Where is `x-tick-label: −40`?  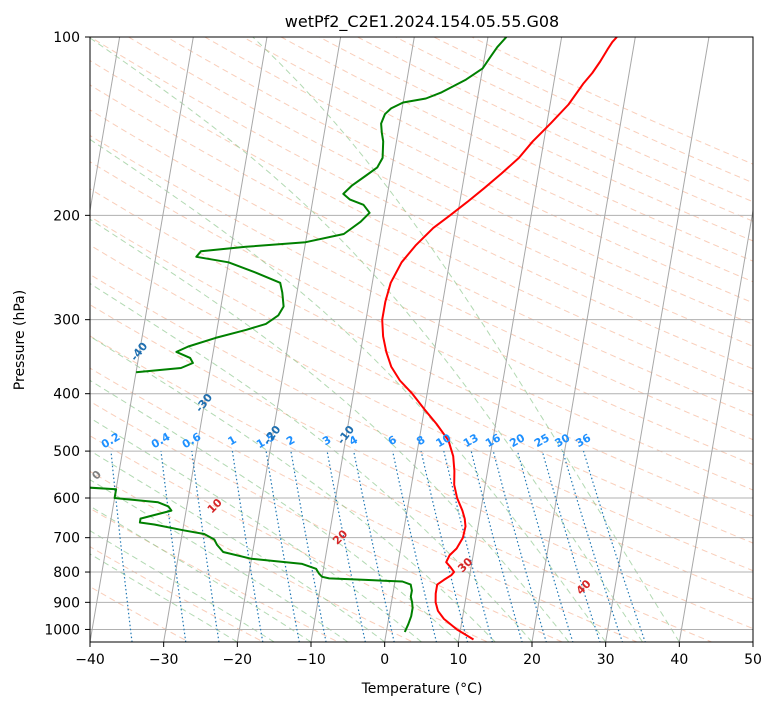
x-tick-label: −40 is located at coordinates (90, 660).